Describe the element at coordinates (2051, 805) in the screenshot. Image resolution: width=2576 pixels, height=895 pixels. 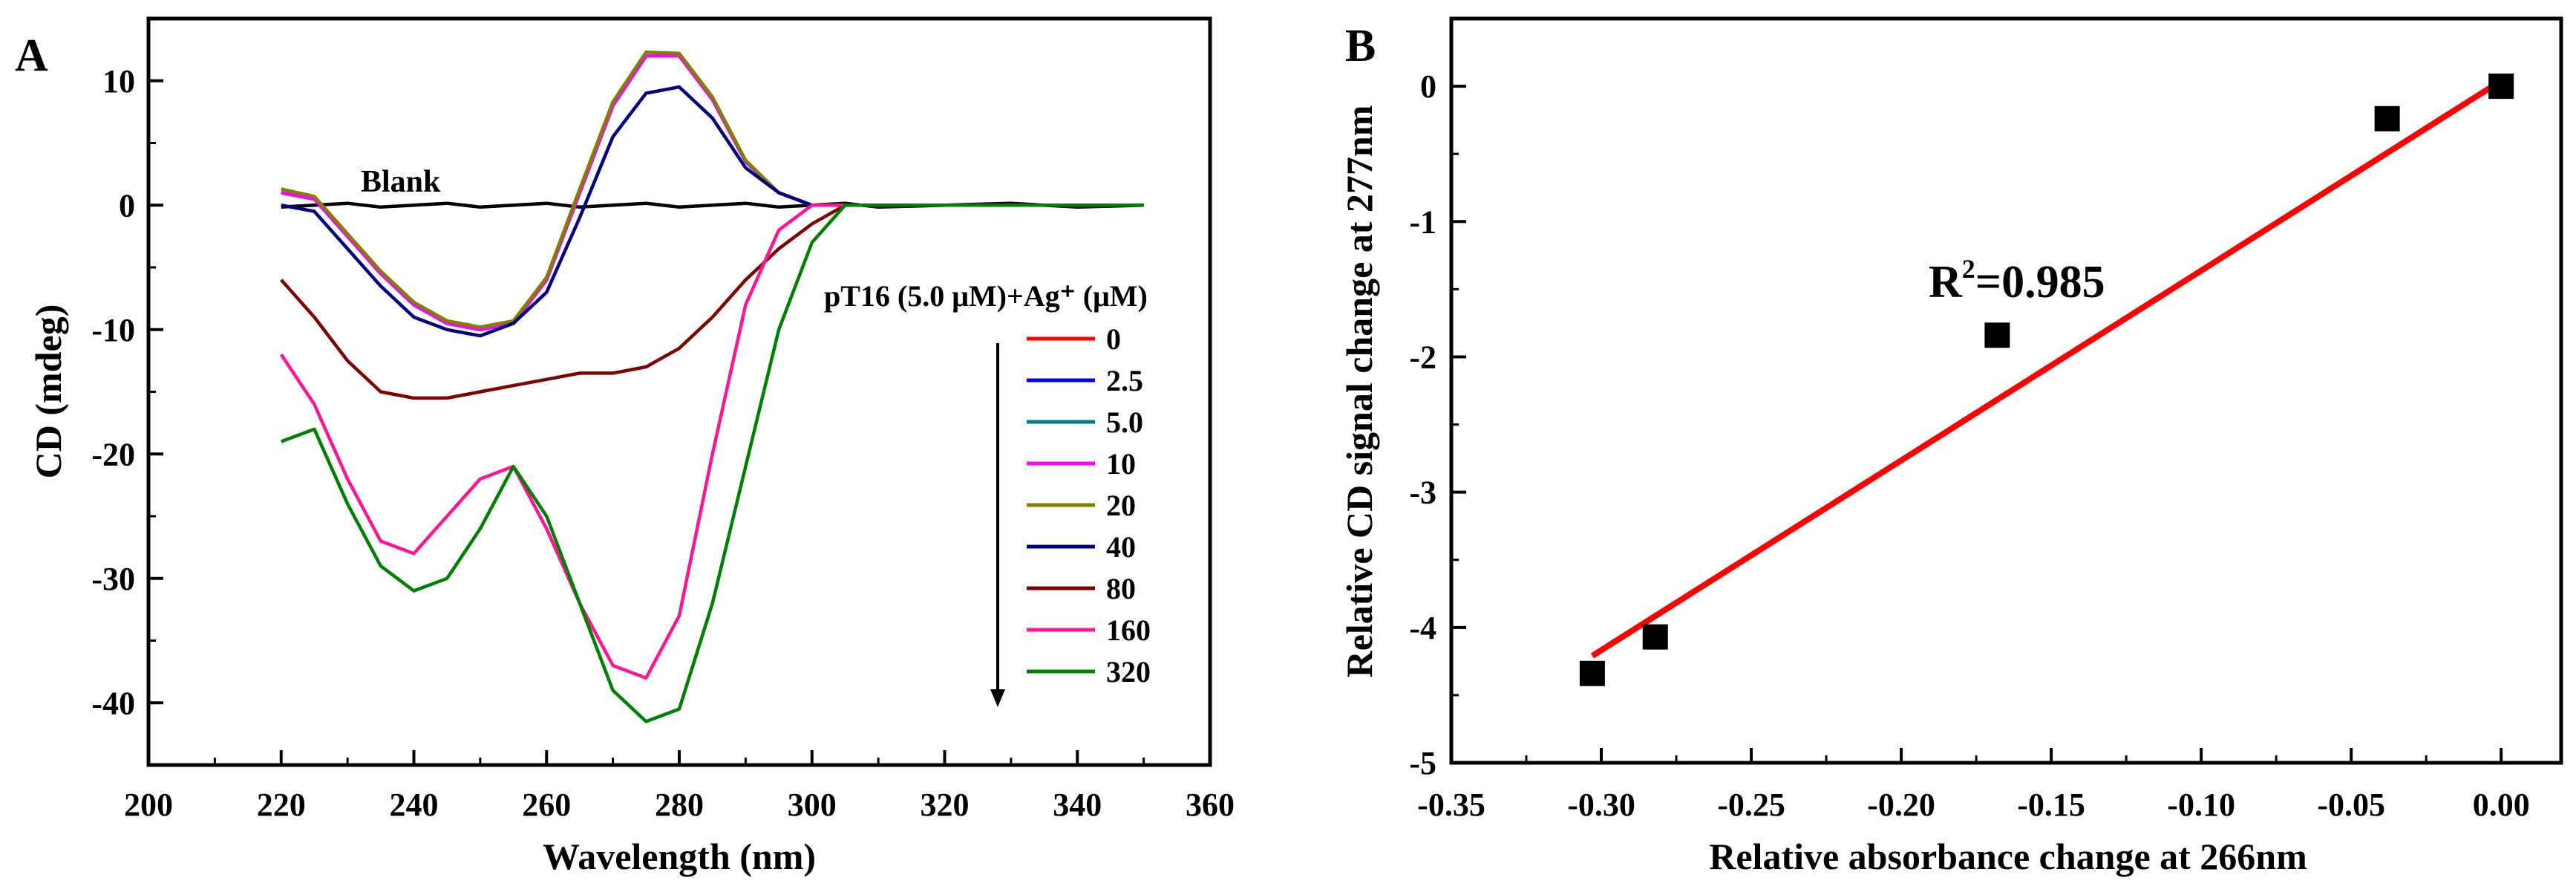
I see `panel-b-x-tick-label: -0.15` at that location.